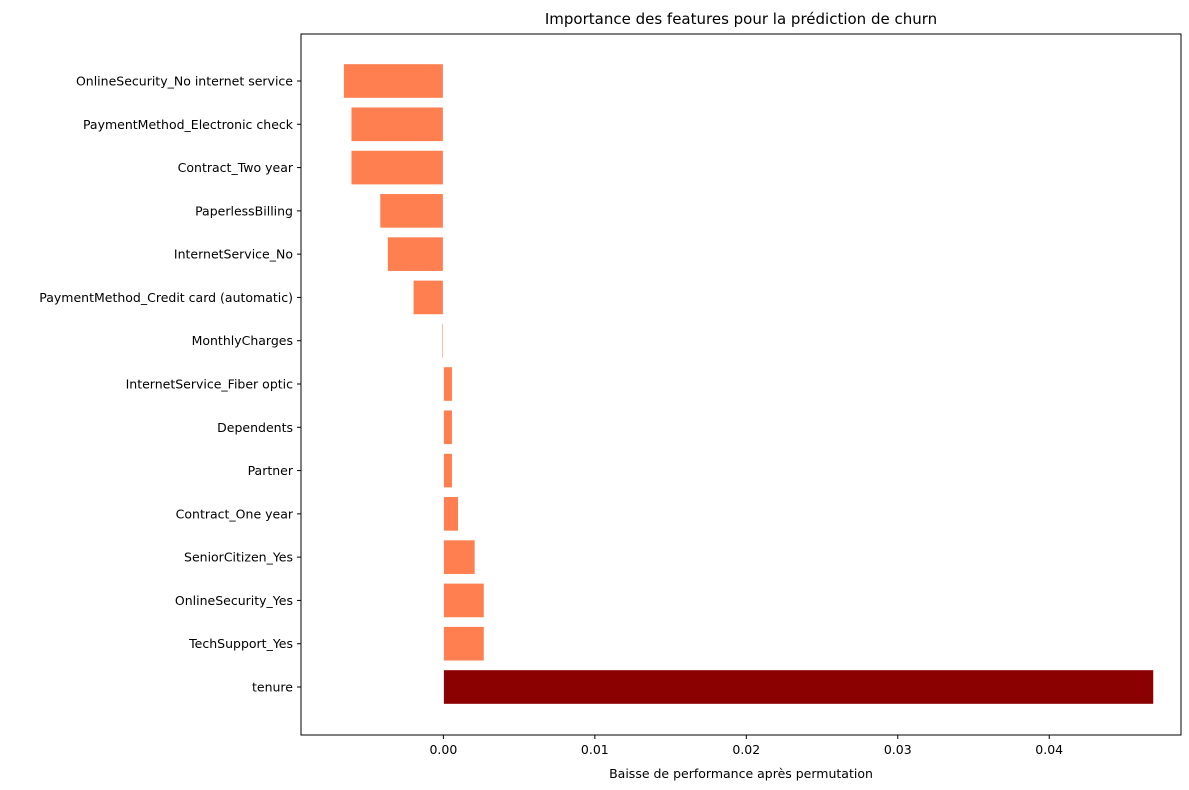 This screenshot has width=1189, height=790. I want to click on bar-onlinesecurity-yes, so click(463, 600).